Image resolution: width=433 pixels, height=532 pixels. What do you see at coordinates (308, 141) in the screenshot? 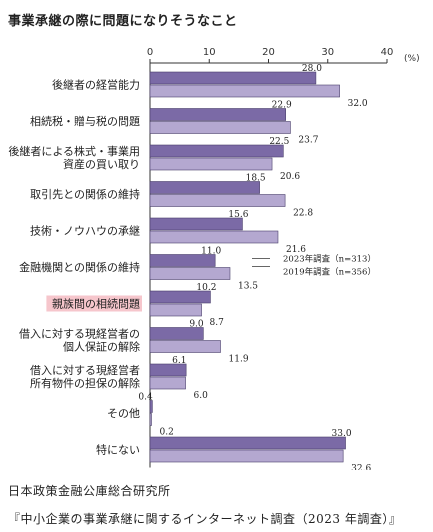
I see `data-label: 23.7` at bounding box center [308, 141].